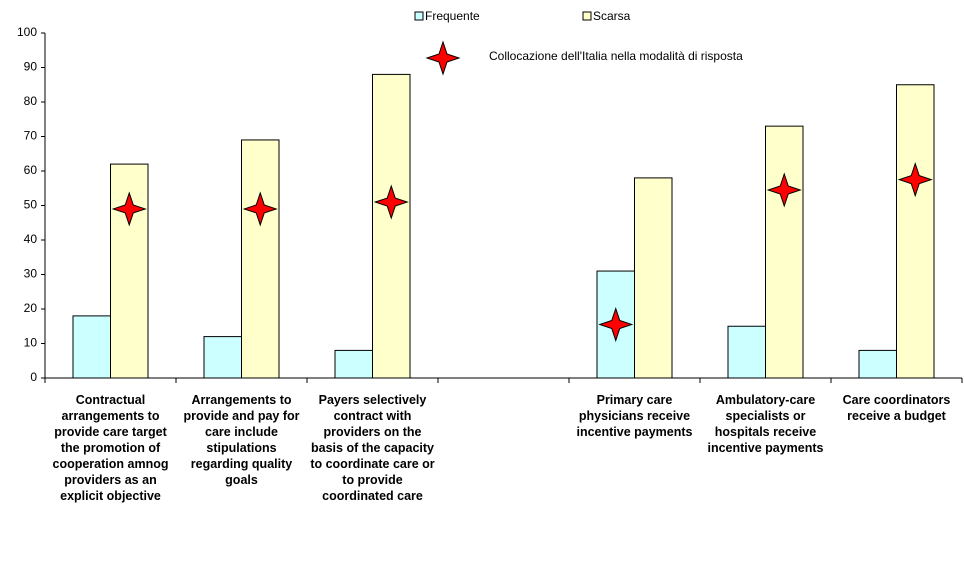 The width and height of the screenshot is (964, 562). I want to click on y-tick-label: 0, so click(33, 377).